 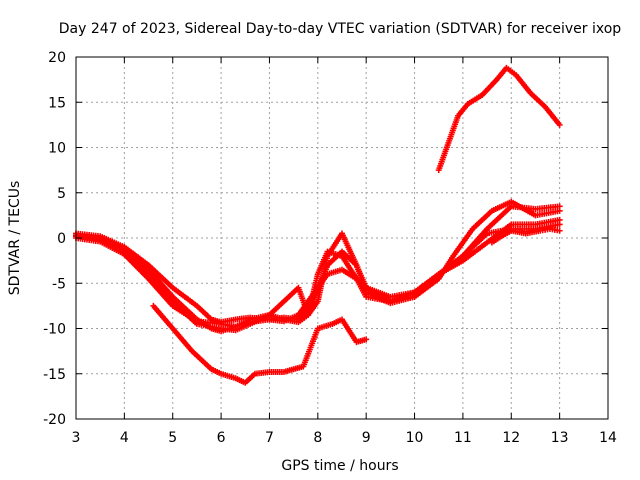 What do you see at coordinates (317, 438) in the screenshot?
I see `x-tick-label: 8` at bounding box center [317, 438].